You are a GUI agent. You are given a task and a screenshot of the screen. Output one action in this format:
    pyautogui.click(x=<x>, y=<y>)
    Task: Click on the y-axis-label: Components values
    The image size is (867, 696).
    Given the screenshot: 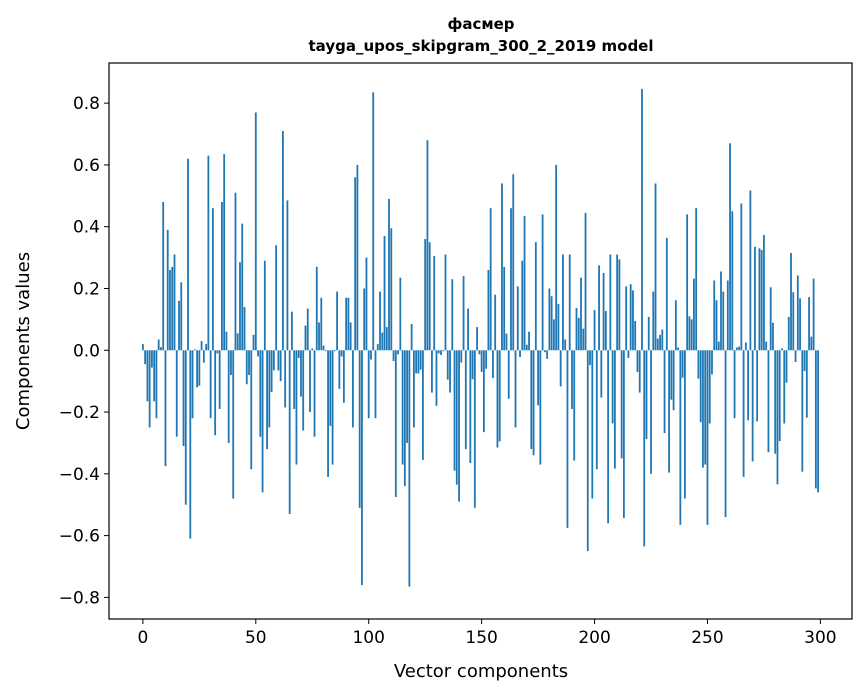 What is the action you would take?
    pyautogui.click(x=23, y=341)
    